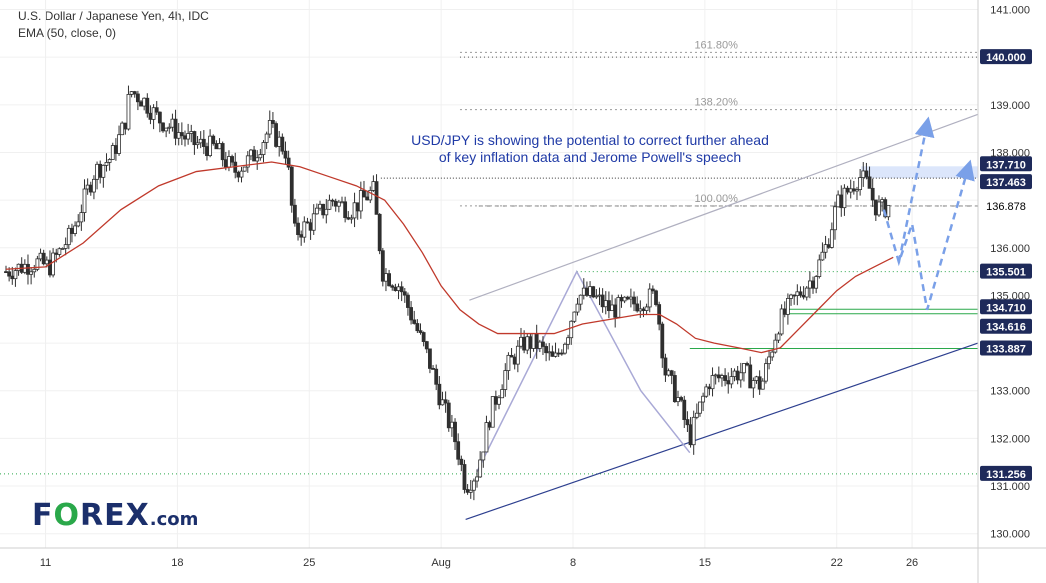  What do you see at coordinates (1010, 106) in the screenshot?
I see `price-tick-label: 139.000` at bounding box center [1010, 106].